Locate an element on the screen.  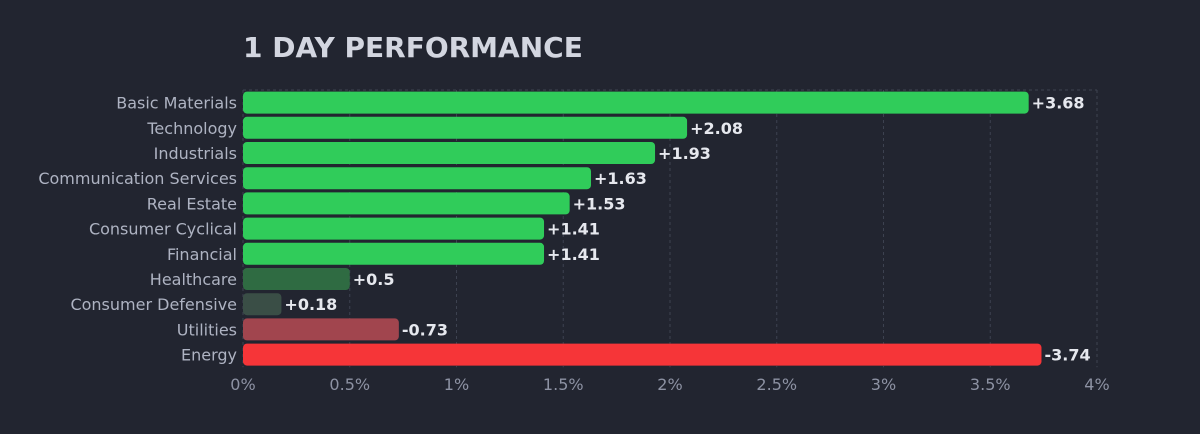
category-label: Consumer Defensive is located at coordinates (153, 304).